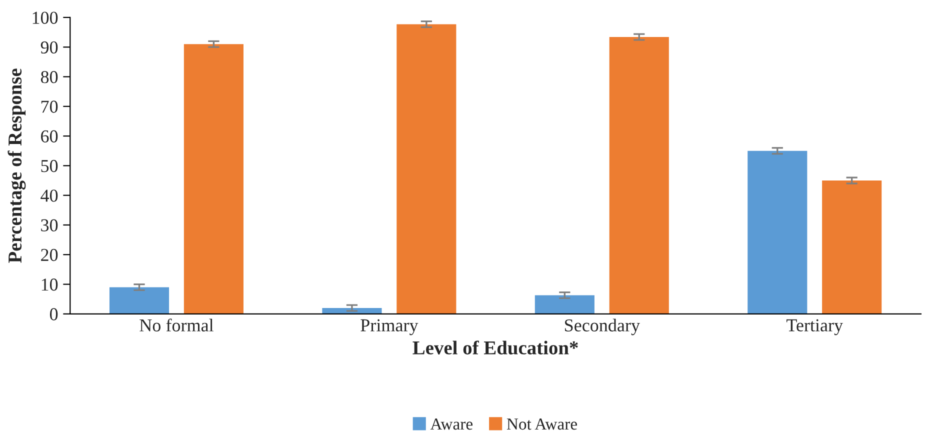 The height and width of the screenshot is (436, 935). What do you see at coordinates (49, 255) in the screenshot?
I see `y-tick-label: 20` at bounding box center [49, 255].